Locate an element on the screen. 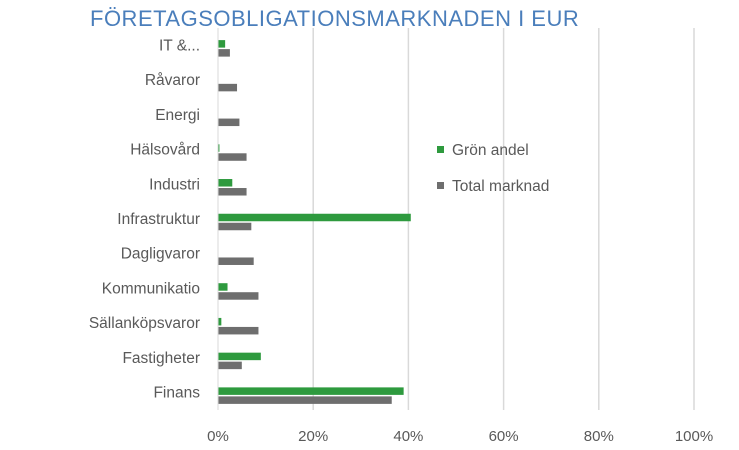 The image size is (739, 450). legend-label: Grön andel is located at coordinates (490, 150).